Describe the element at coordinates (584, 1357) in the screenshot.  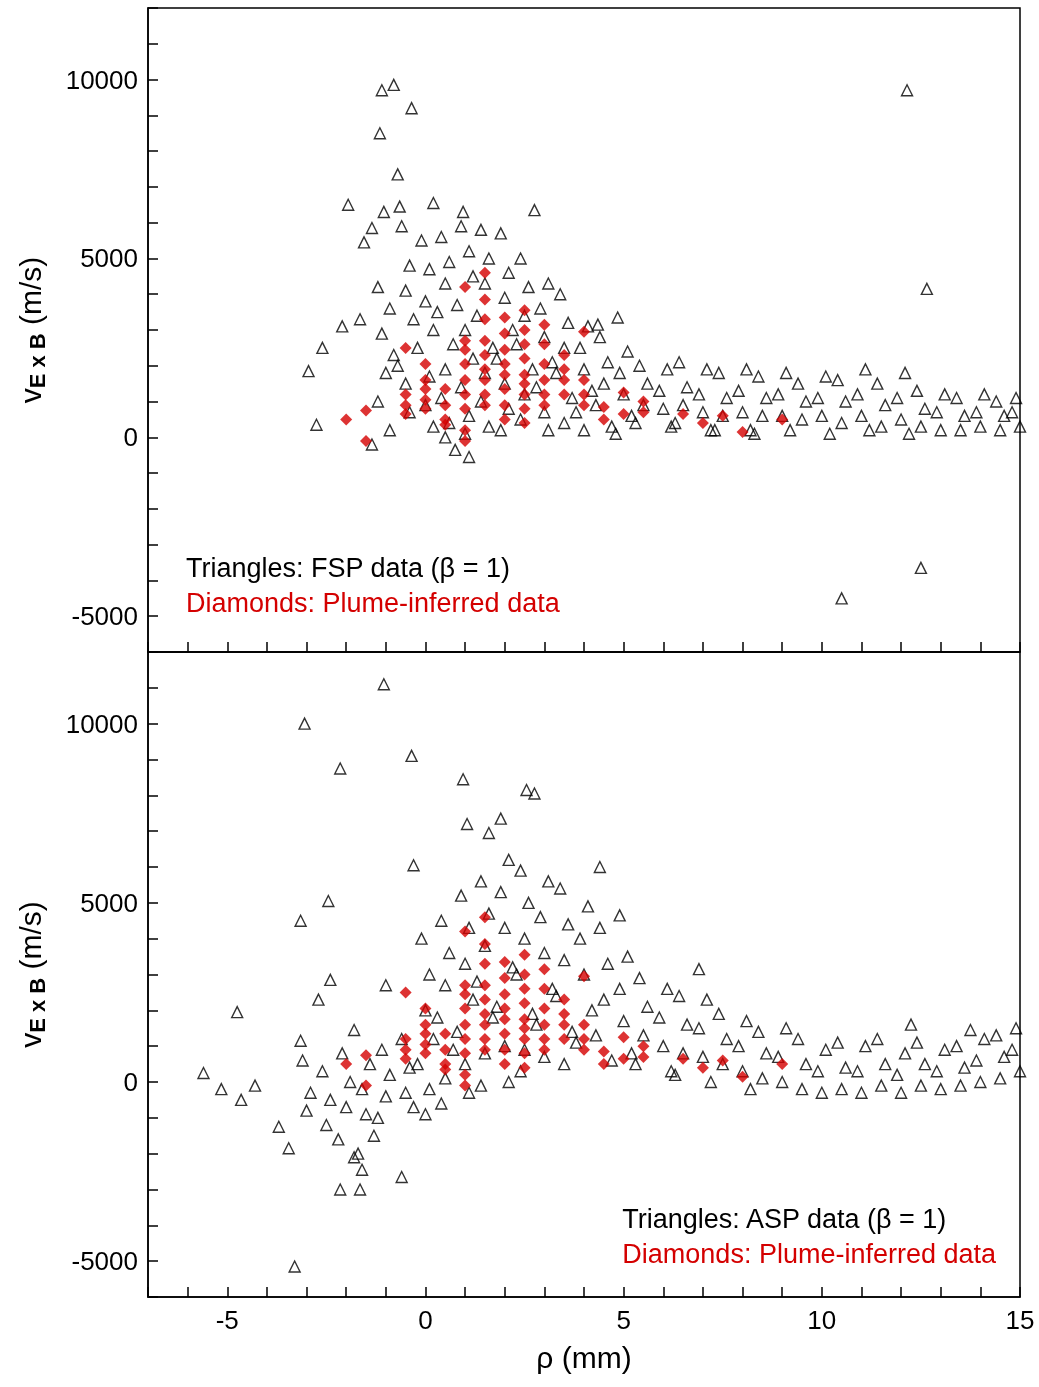
I see `x-axis-title: ρ (mm)` at that location.